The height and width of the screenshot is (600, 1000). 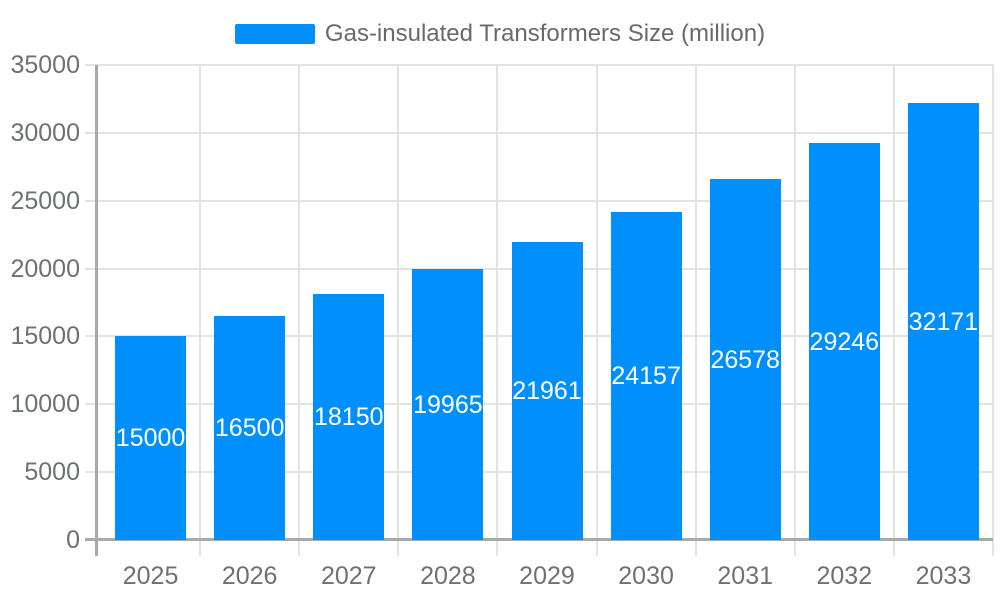 What do you see at coordinates (45, 268) in the screenshot?
I see `y-tick-label: 20000` at bounding box center [45, 268].